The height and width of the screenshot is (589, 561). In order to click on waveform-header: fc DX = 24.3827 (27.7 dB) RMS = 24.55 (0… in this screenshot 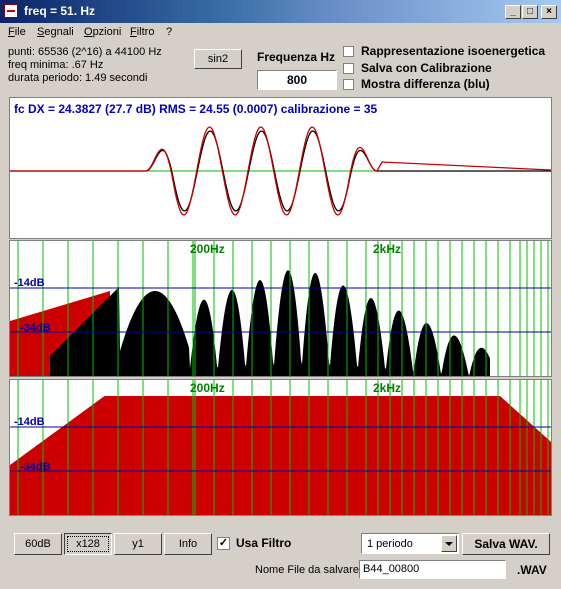, I will do `click(196, 109)`.